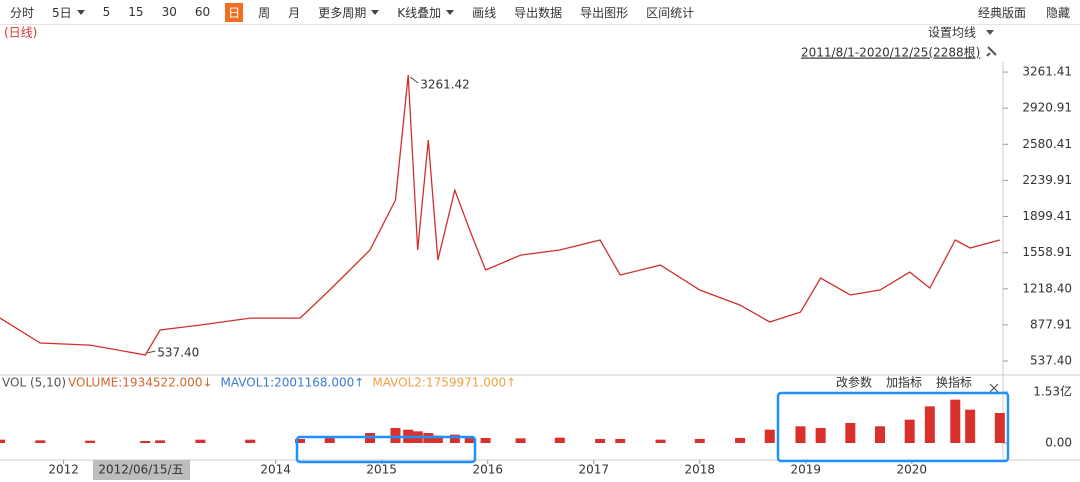 This screenshot has height=482, width=1080. I want to click on toolbar-label: 导出数据, so click(538, 12).